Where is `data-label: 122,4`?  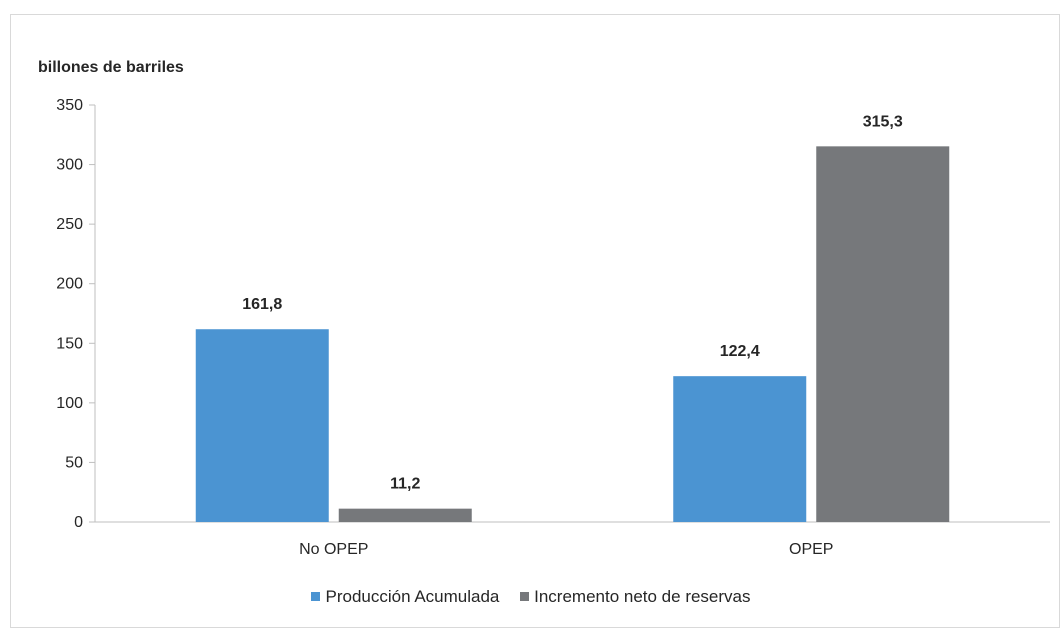 data-label: 122,4 is located at coordinates (740, 351).